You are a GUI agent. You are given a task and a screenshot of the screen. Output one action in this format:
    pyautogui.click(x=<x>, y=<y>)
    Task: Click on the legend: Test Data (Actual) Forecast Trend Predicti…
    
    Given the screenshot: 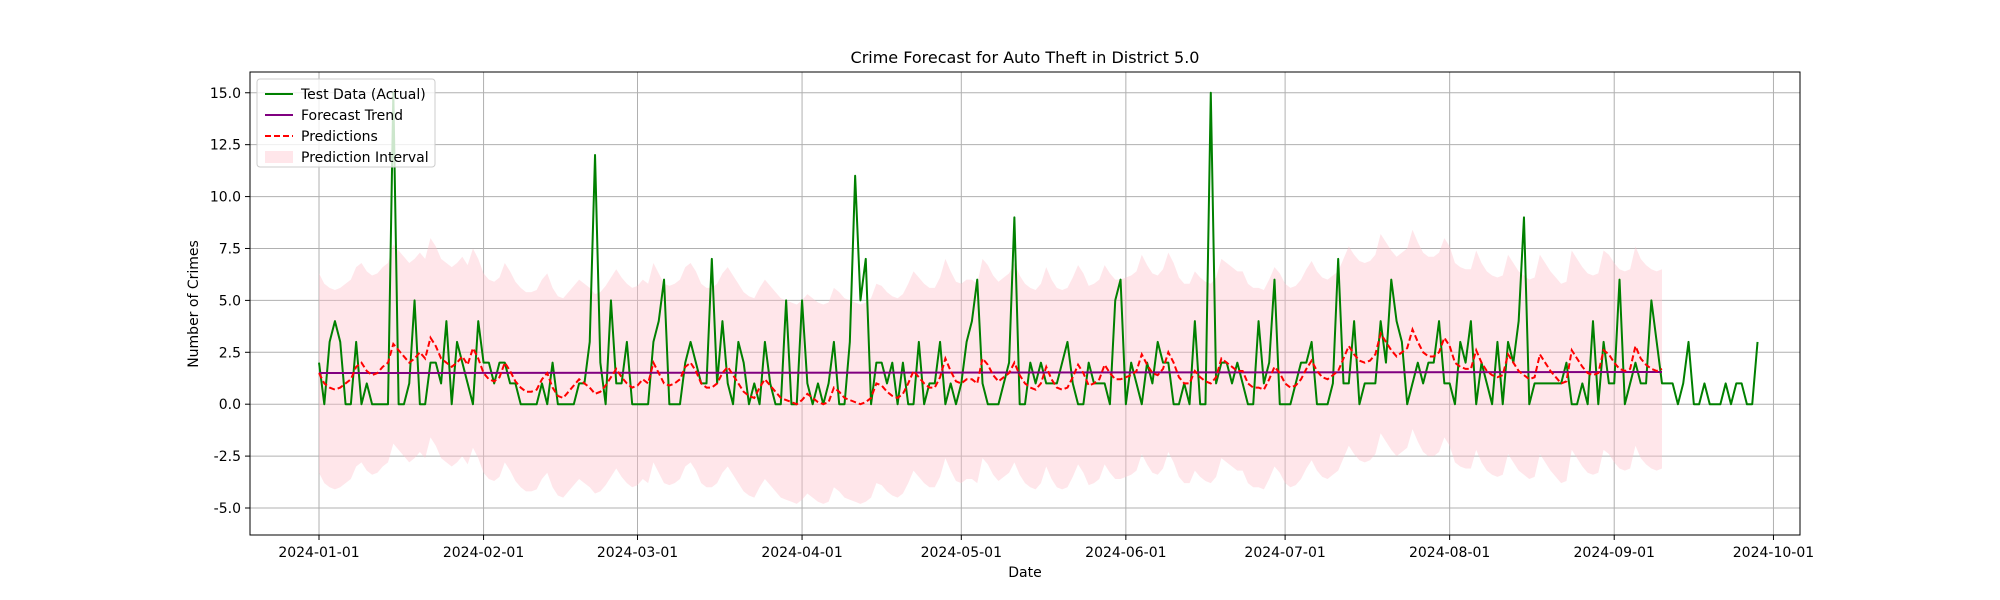 What is the action you would take?
    pyautogui.click(x=346, y=123)
    